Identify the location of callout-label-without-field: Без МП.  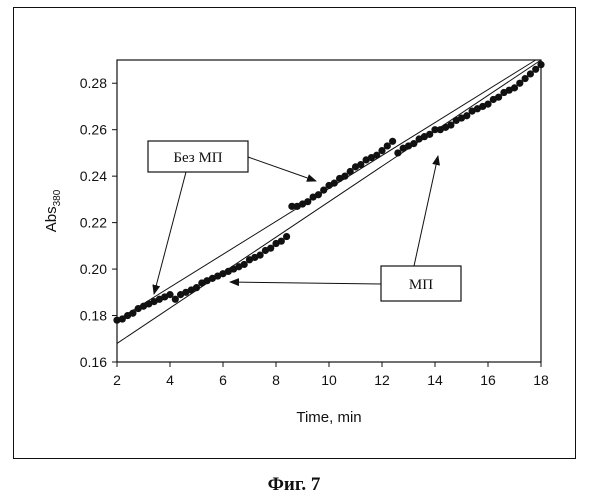
(197, 158).